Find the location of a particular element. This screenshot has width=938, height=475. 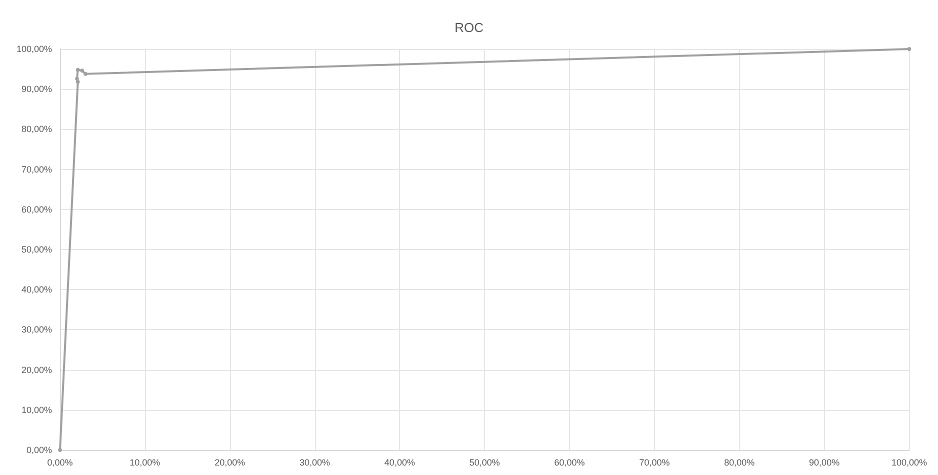

y-tick-label: 50,00% is located at coordinates (36, 249).